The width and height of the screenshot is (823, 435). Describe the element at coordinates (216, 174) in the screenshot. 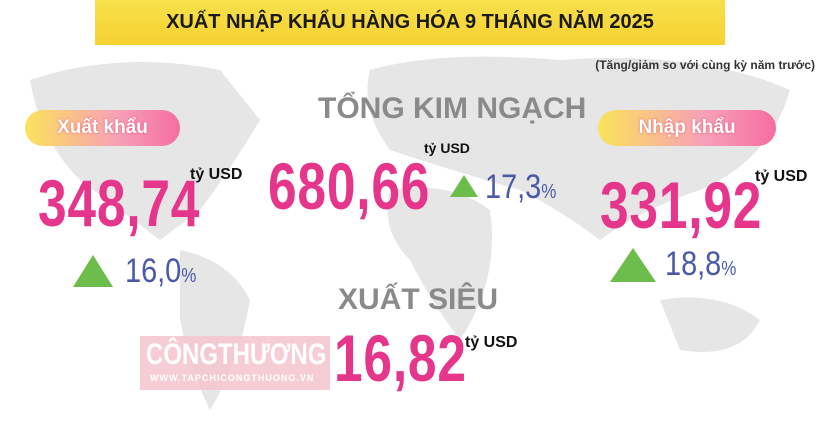

I see `export-unit: tỷ USD` at that location.